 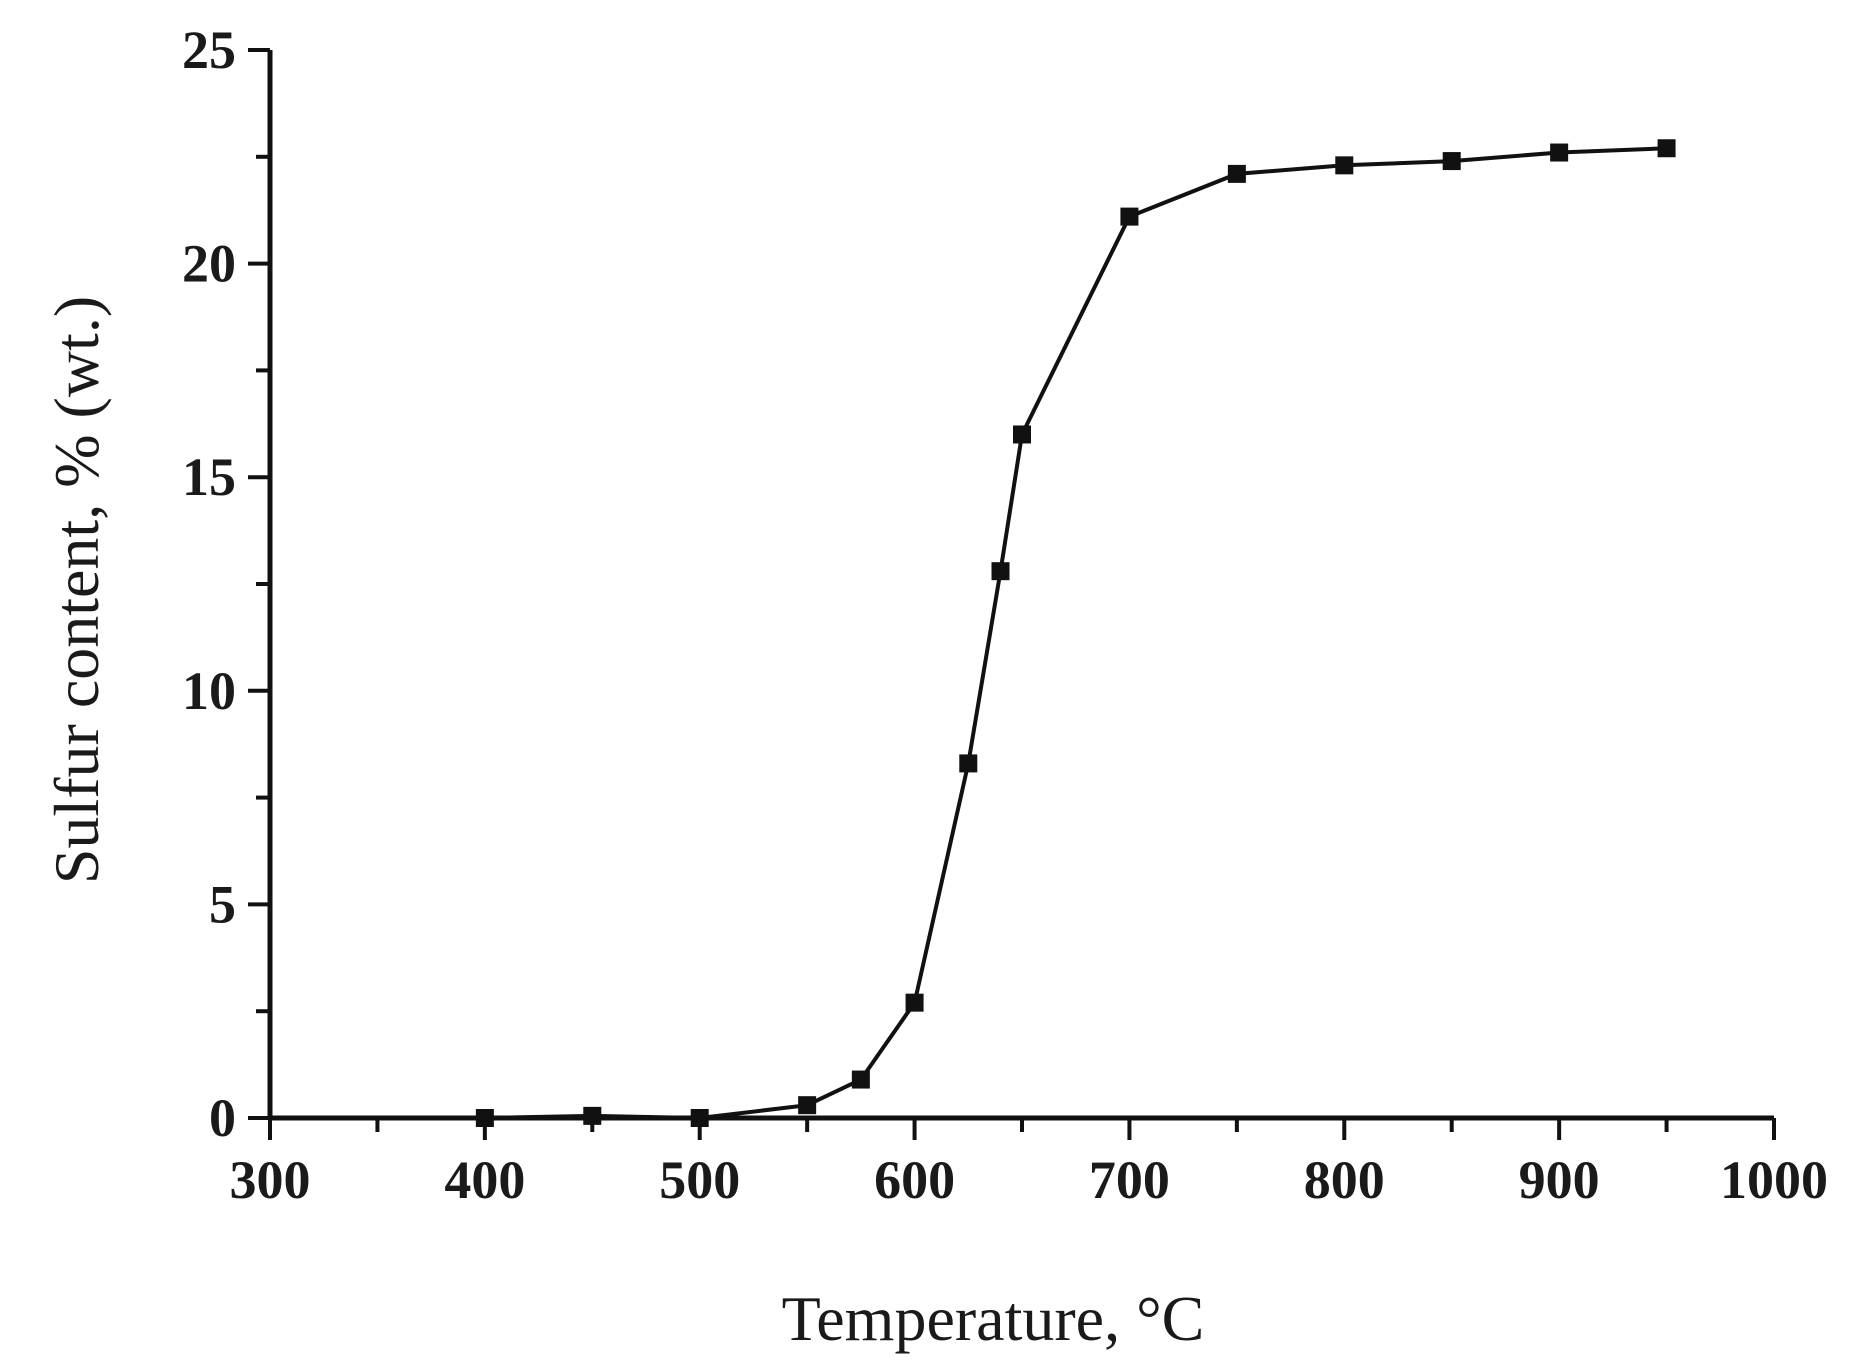 What do you see at coordinates (227, 584) in the screenshot?
I see `y-axis: 0 5 10 15 20 25` at bounding box center [227, 584].